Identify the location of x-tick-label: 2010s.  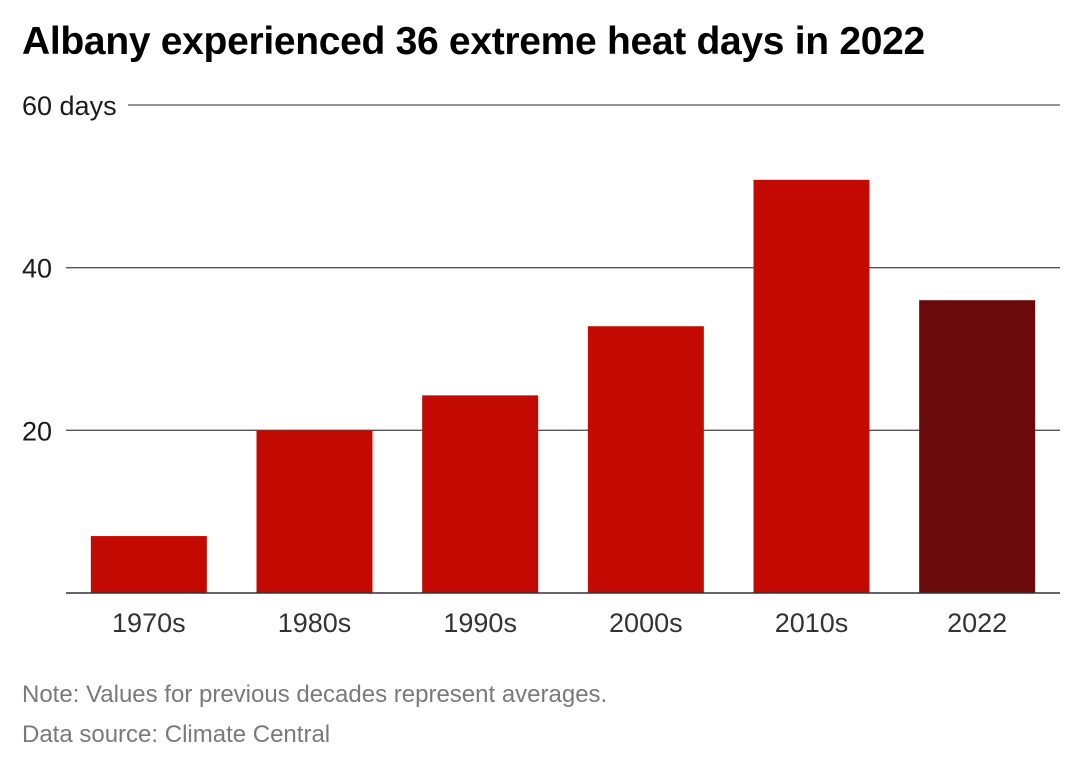
(812, 623).